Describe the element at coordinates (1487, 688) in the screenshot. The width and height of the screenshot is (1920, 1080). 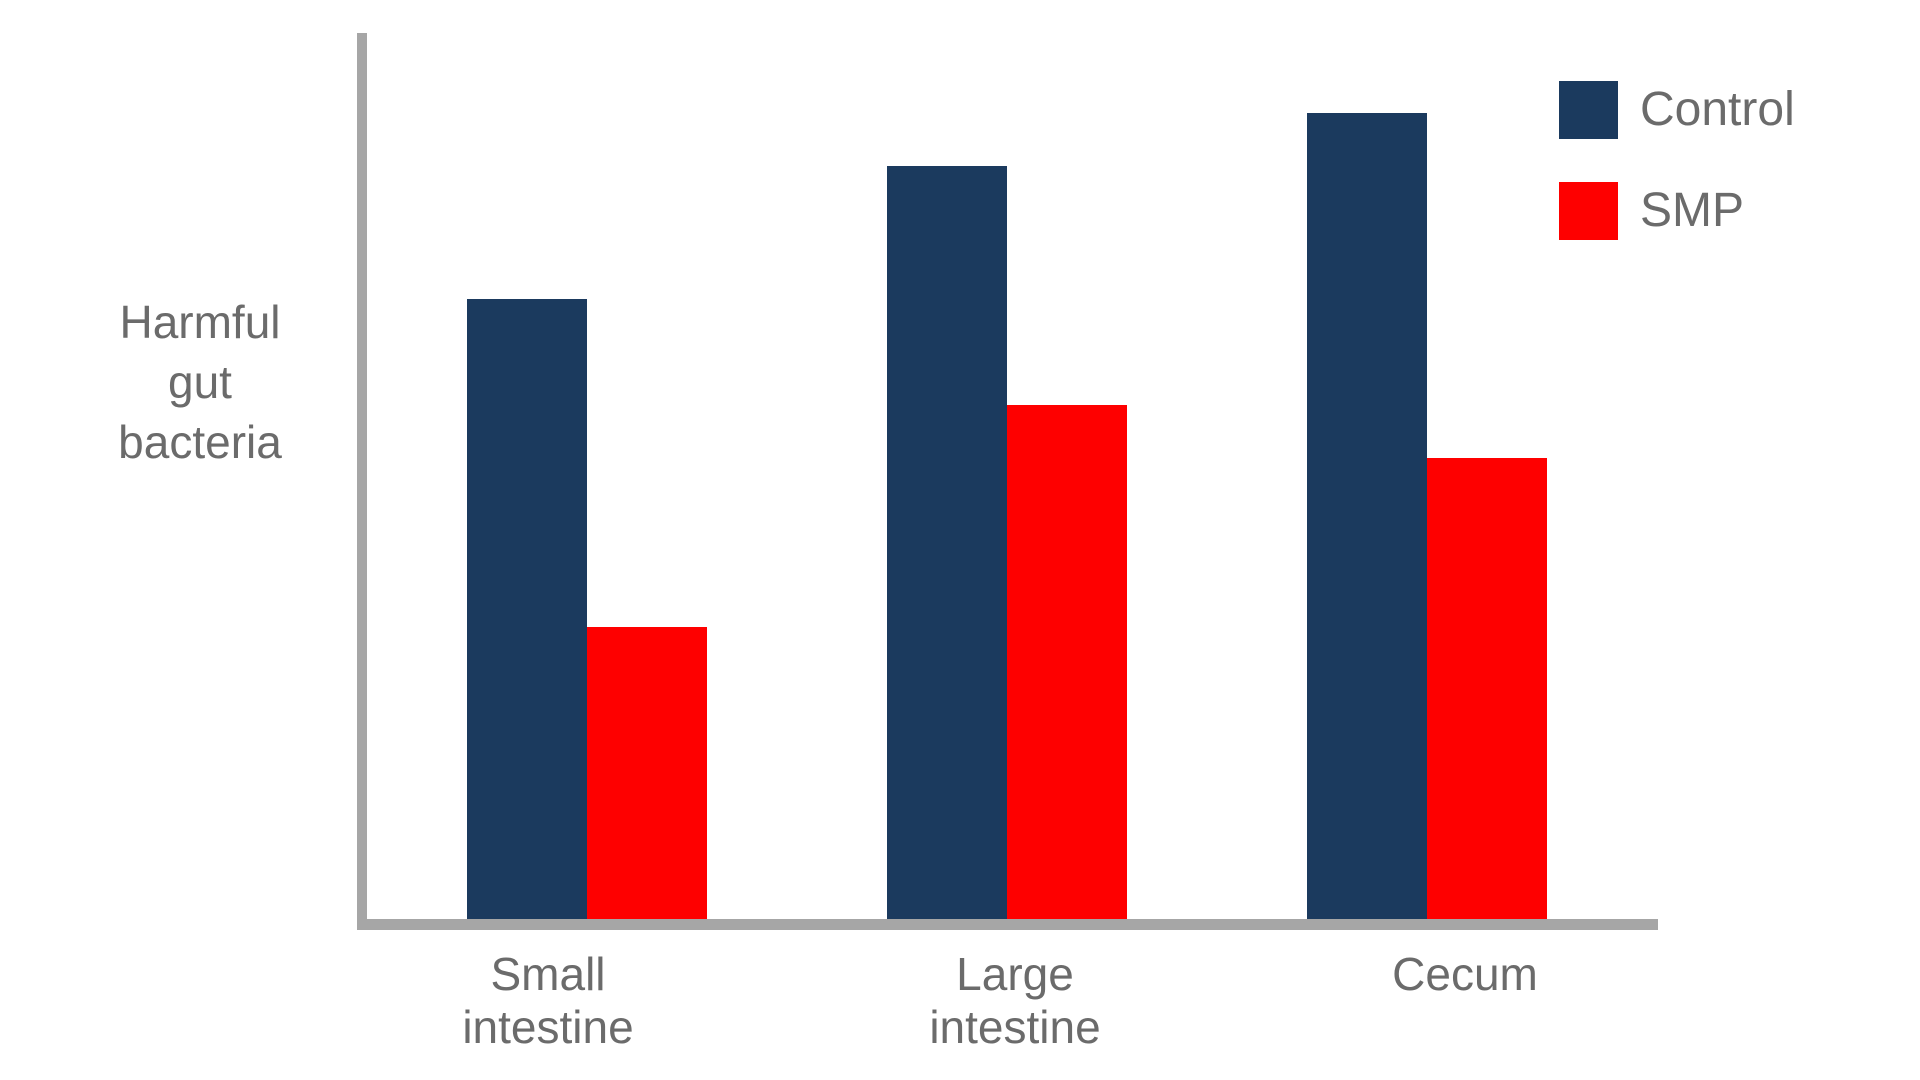
I see `bar-smp-cecum` at that location.